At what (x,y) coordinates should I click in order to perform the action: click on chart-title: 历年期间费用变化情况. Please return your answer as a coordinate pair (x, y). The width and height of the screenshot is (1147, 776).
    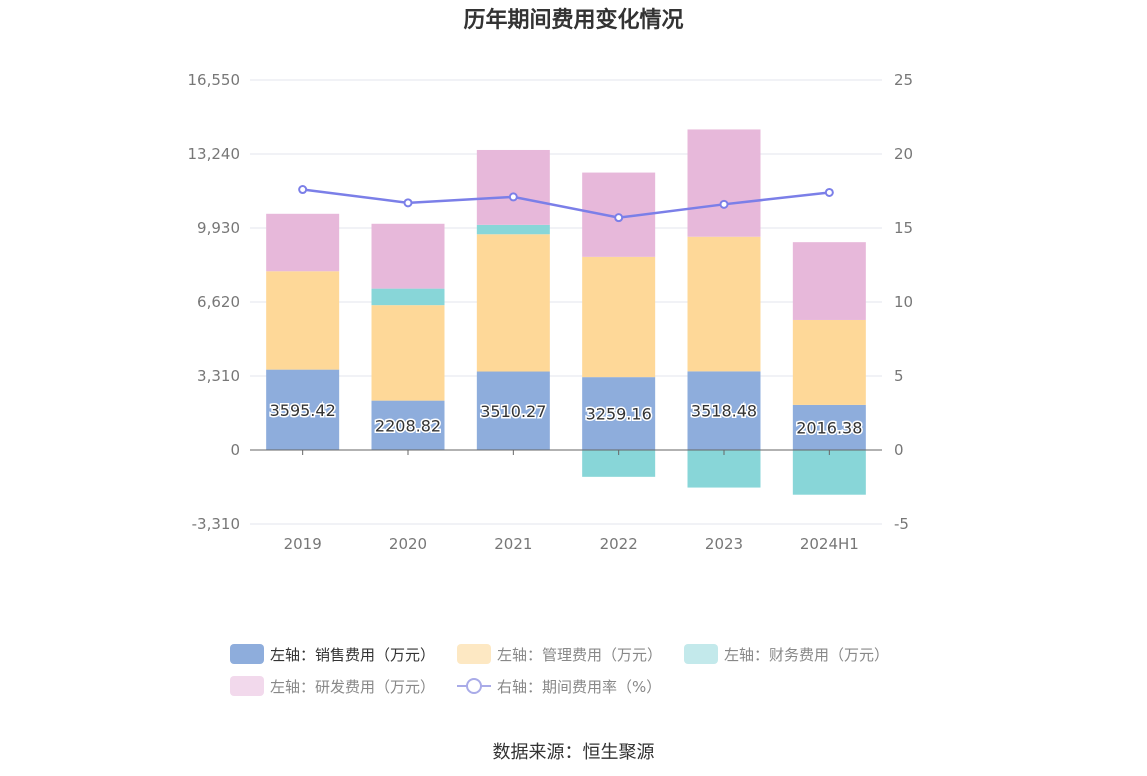
    Looking at the image, I should click on (573, 20).